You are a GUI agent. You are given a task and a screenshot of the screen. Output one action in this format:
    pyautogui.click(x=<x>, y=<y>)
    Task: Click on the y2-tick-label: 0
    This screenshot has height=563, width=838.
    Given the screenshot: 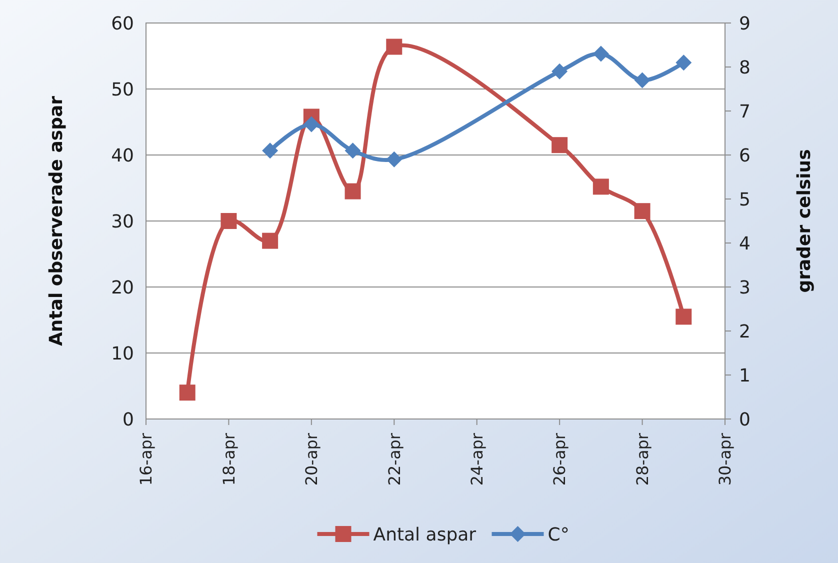 What is the action you would take?
    pyautogui.click(x=744, y=419)
    